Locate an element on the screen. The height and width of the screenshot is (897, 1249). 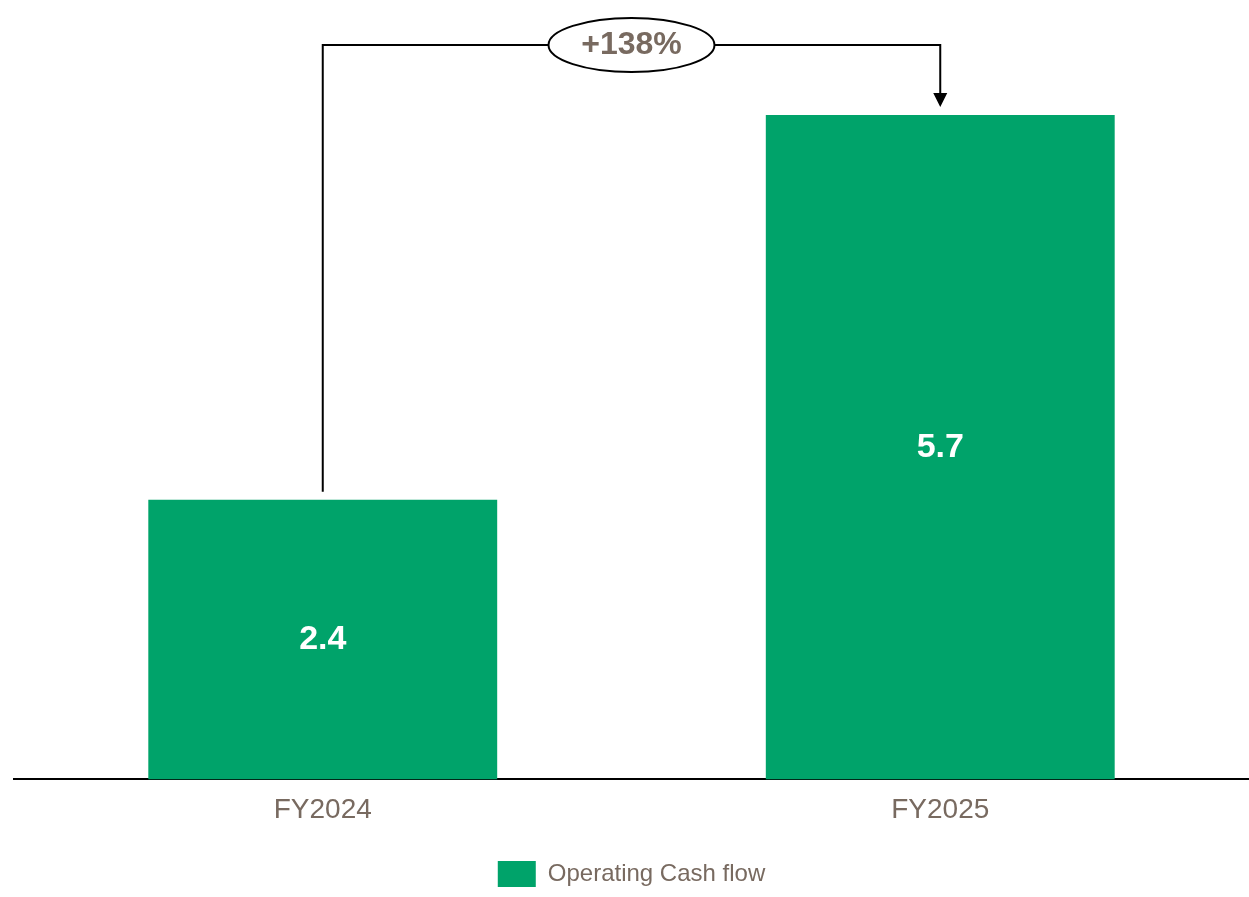
data-label: 2.4 is located at coordinates (323, 636).